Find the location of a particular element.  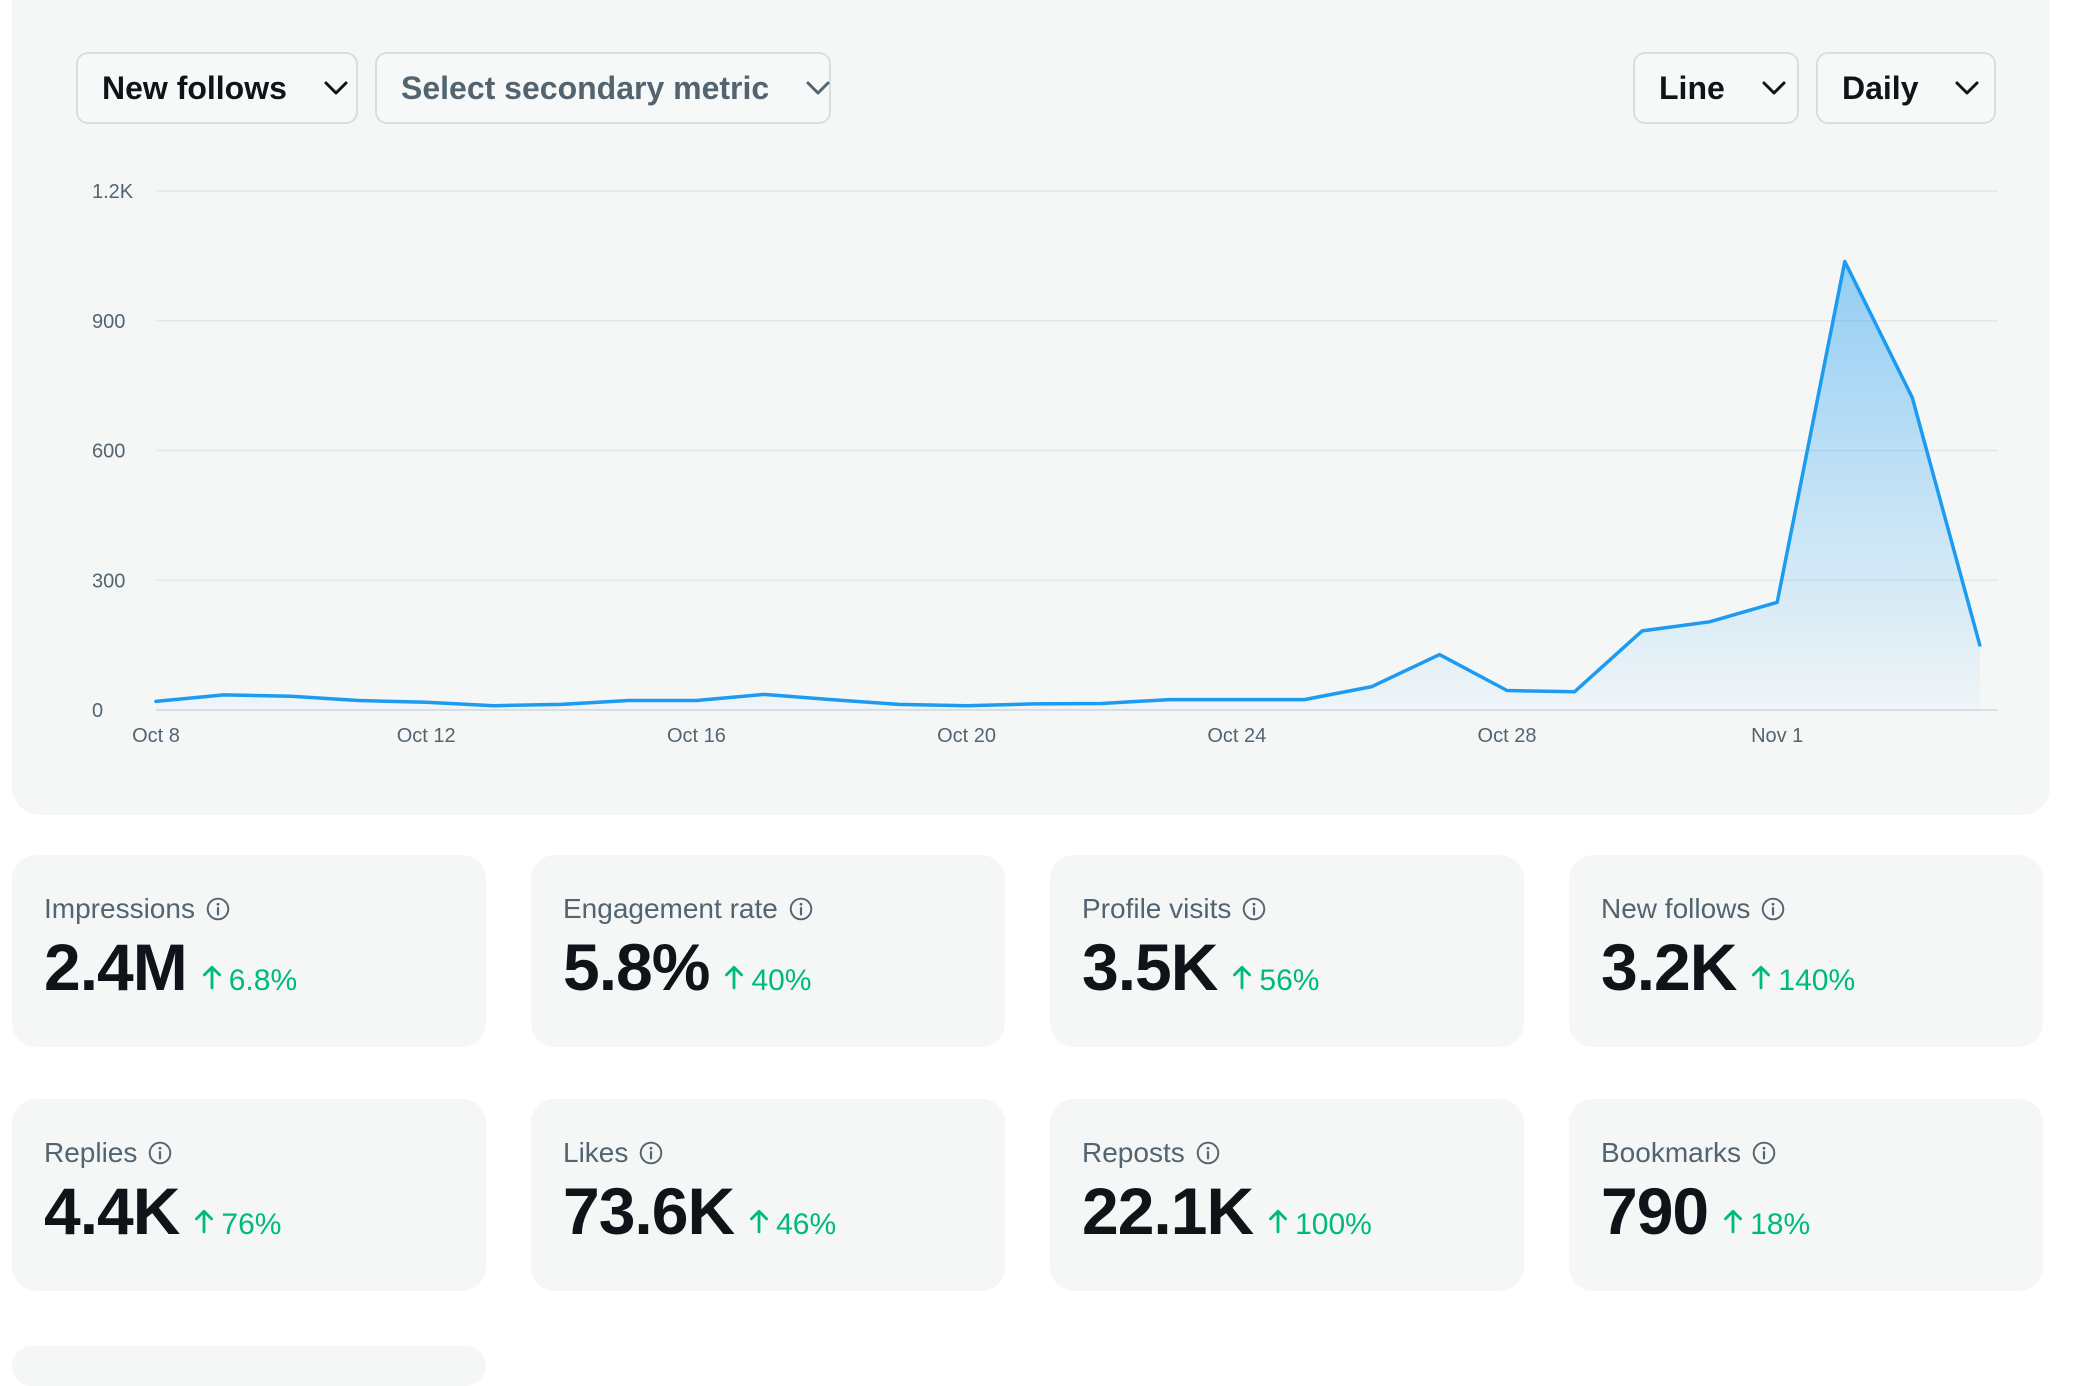

metric-change: 100% is located at coordinates (1319, 1225).